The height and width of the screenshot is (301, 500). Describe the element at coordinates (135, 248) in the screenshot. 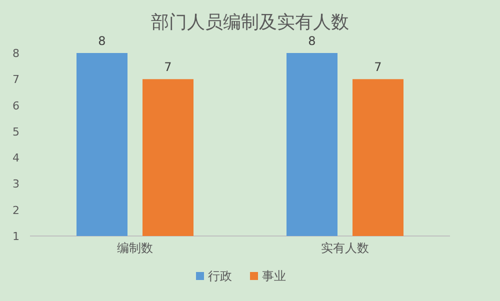

I see `x-tick-label: 编制数` at that location.